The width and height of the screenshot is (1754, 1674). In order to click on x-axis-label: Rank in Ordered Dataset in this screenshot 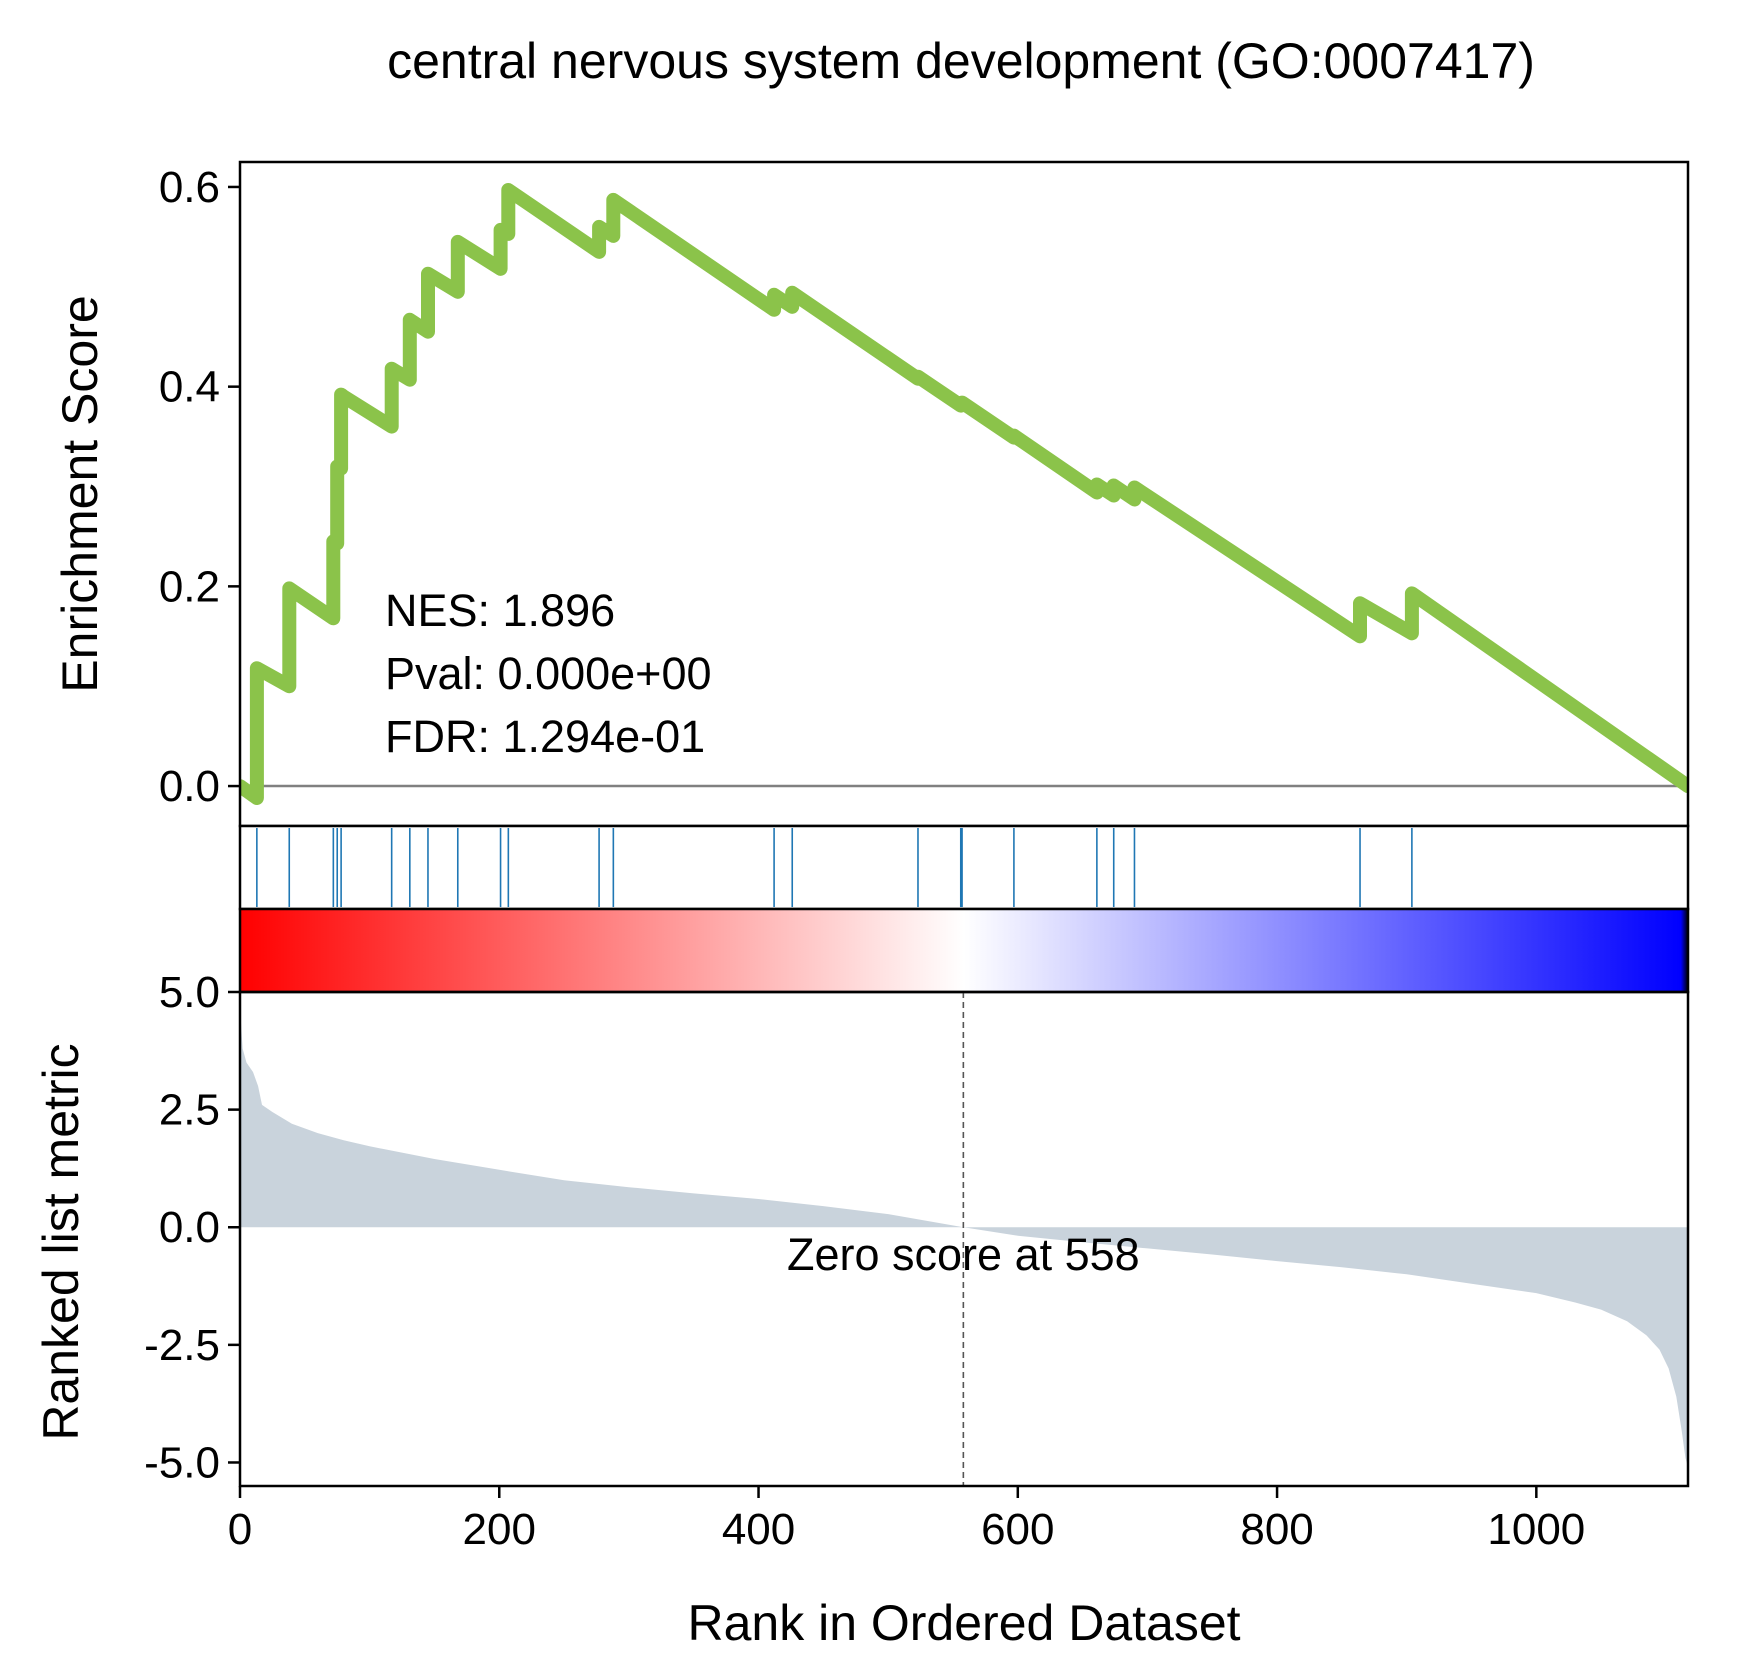, I will do `click(963, 1623)`.